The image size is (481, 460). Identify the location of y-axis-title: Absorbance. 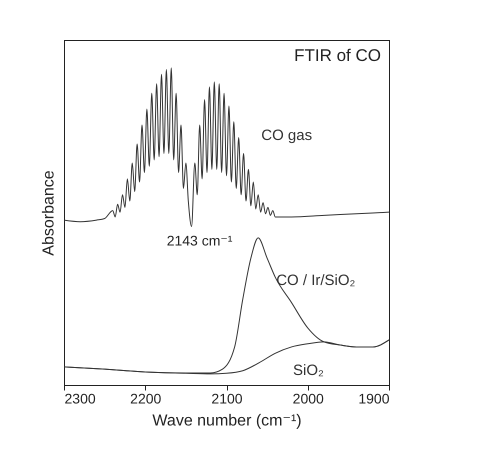
(49, 213).